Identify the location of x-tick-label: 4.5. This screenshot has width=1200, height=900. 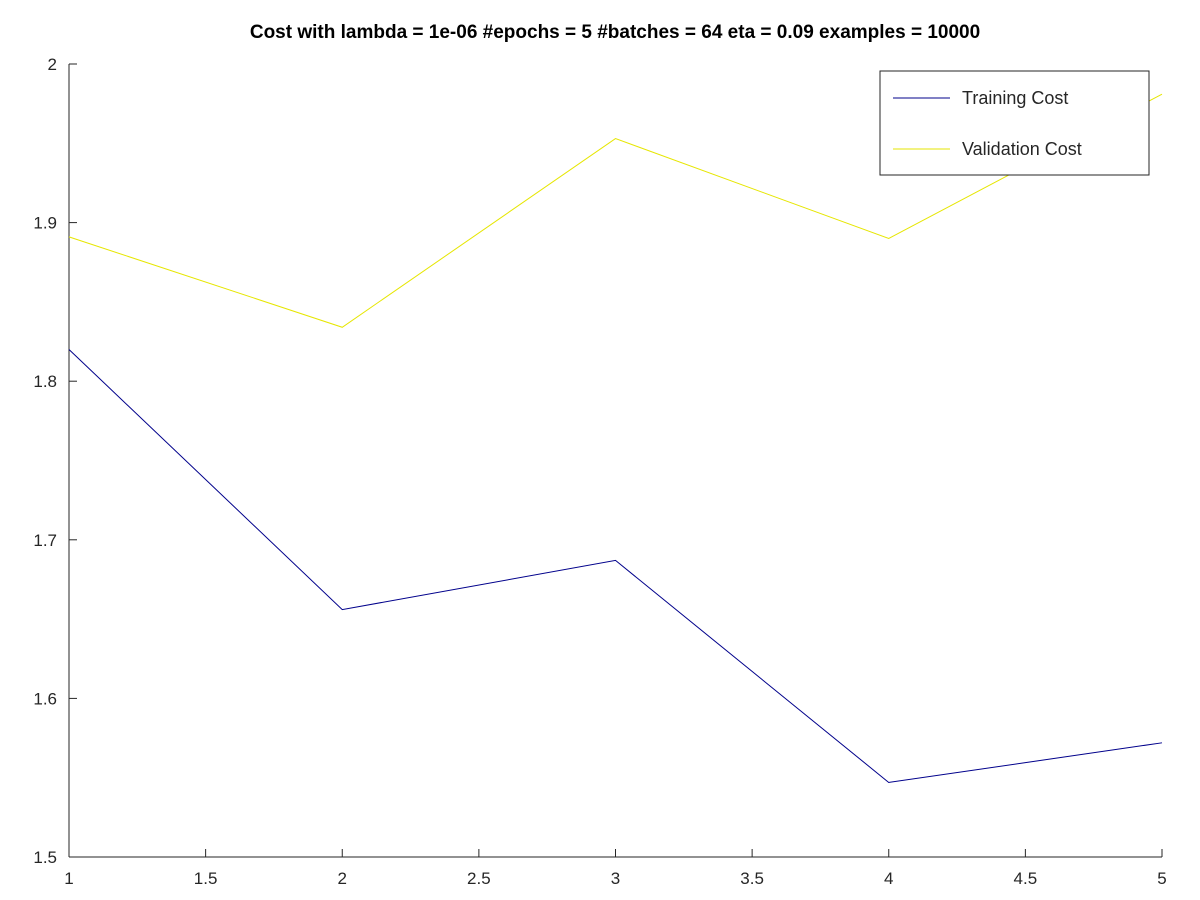
(1026, 878).